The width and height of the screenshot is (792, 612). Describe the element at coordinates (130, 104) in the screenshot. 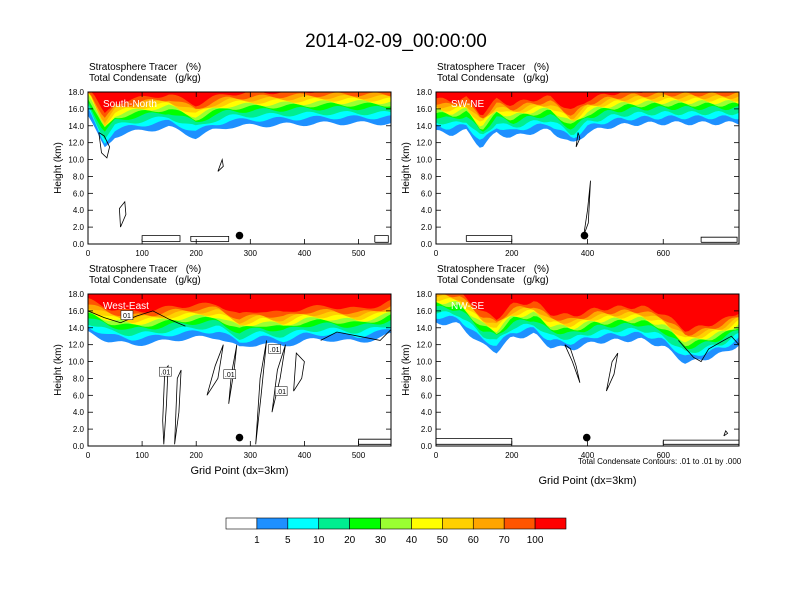

I see `cross-section-label: South-North` at that location.